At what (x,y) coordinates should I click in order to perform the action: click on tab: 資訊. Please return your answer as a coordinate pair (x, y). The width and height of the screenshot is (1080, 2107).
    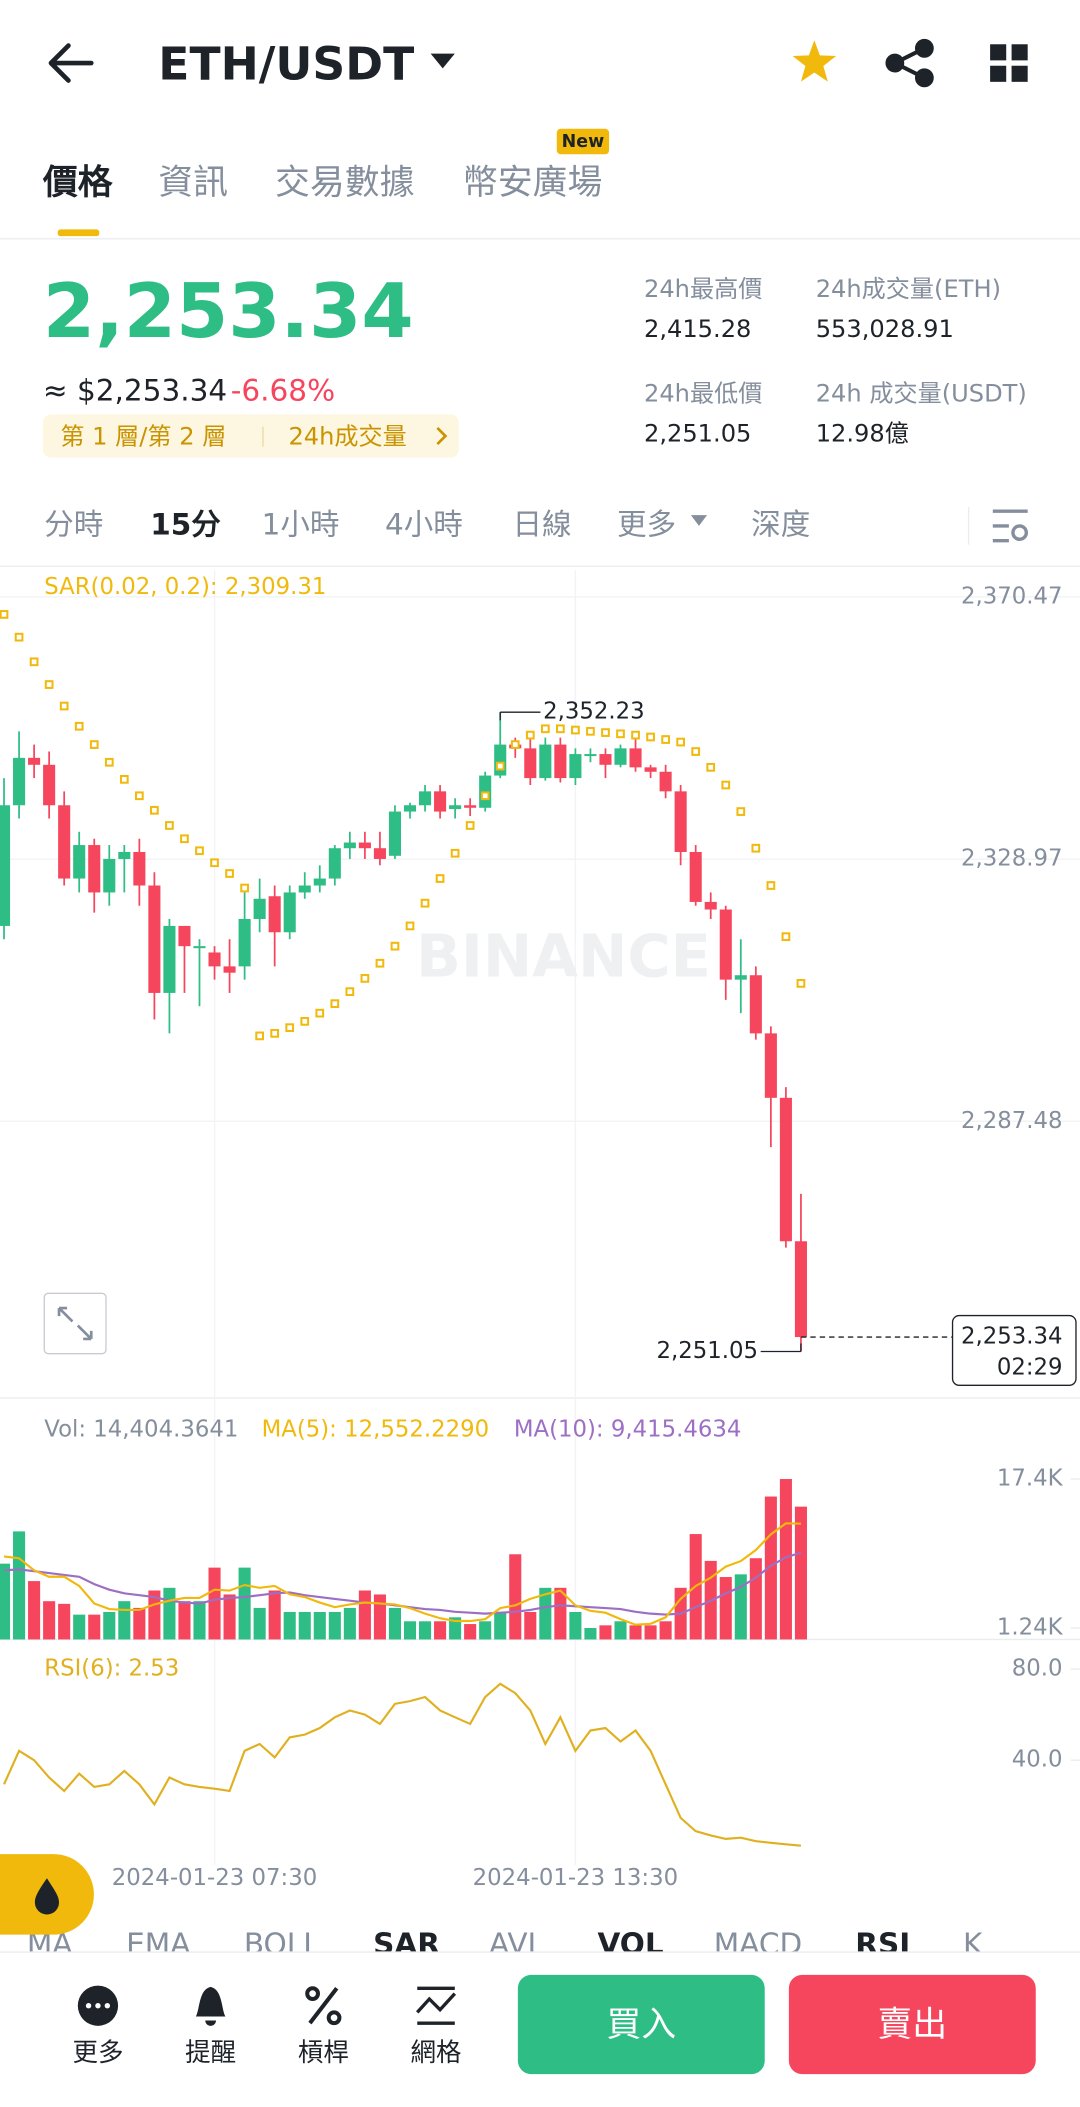
    Looking at the image, I should click on (193, 183).